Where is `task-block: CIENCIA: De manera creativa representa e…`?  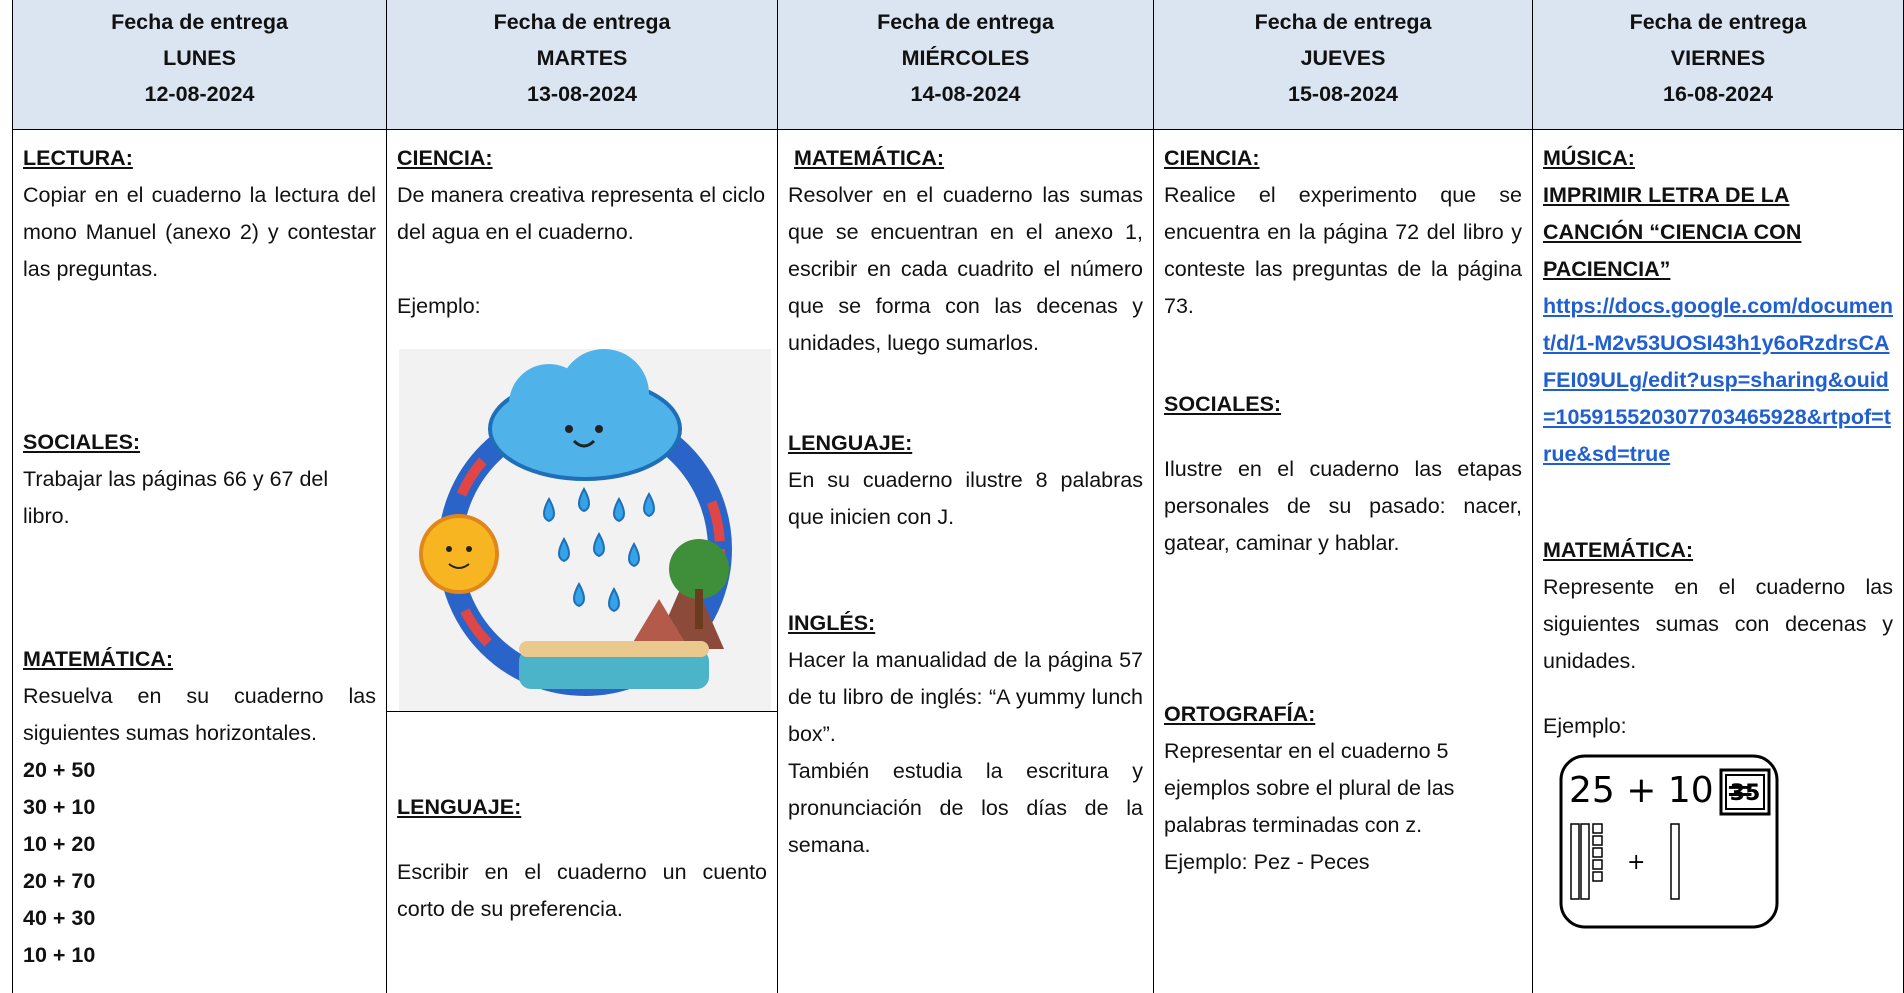 task-block: CIENCIA: De manera creativa representa e… is located at coordinates (582, 232).